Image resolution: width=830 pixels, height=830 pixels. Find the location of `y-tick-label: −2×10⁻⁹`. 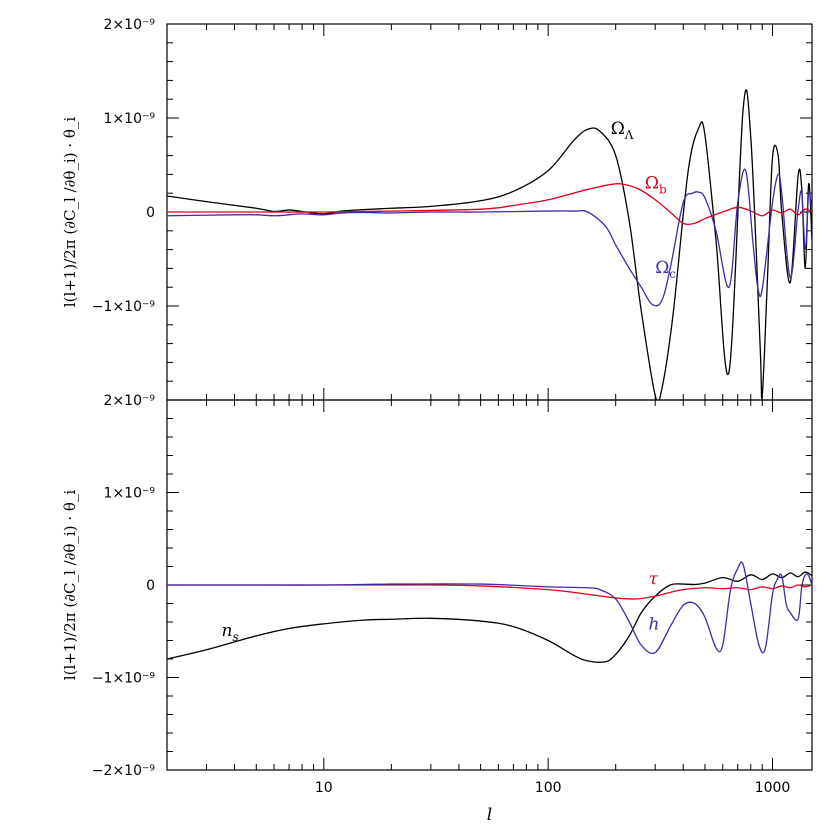

y-tick-label: −2×10⁻⁹ is located at coordinates (124, 771).